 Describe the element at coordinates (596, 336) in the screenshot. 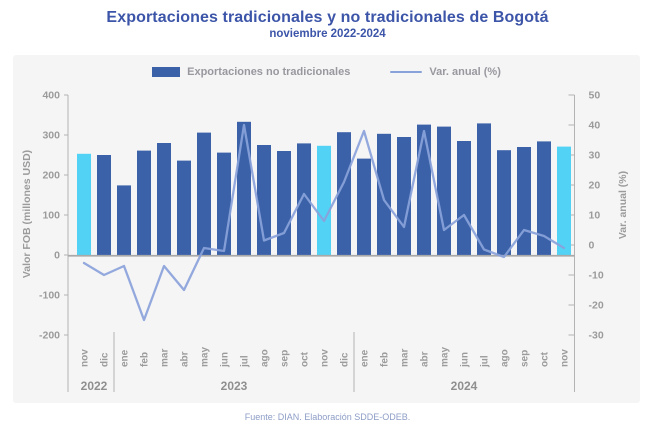

I see `right-tick-label: -30` at that location.